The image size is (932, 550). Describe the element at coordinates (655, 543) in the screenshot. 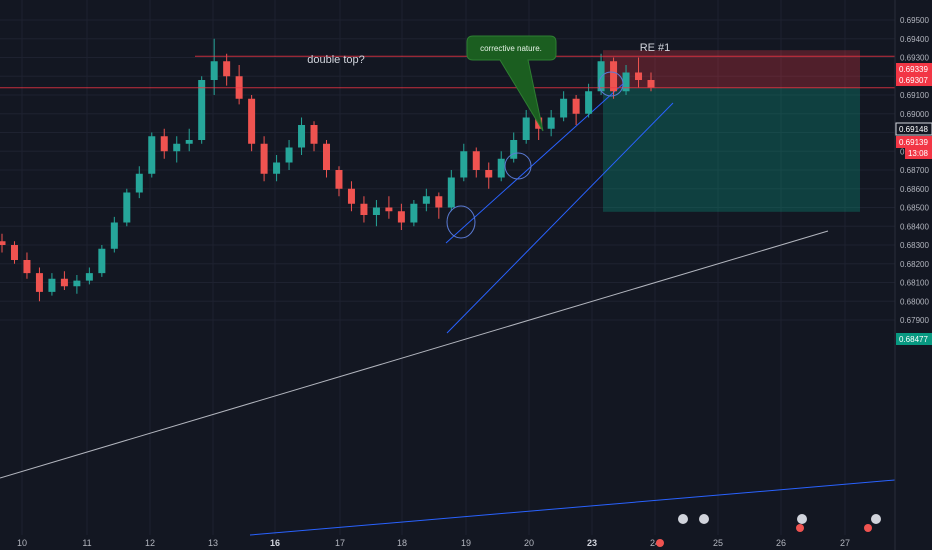

I see `x-tick-label: 24` at that location.